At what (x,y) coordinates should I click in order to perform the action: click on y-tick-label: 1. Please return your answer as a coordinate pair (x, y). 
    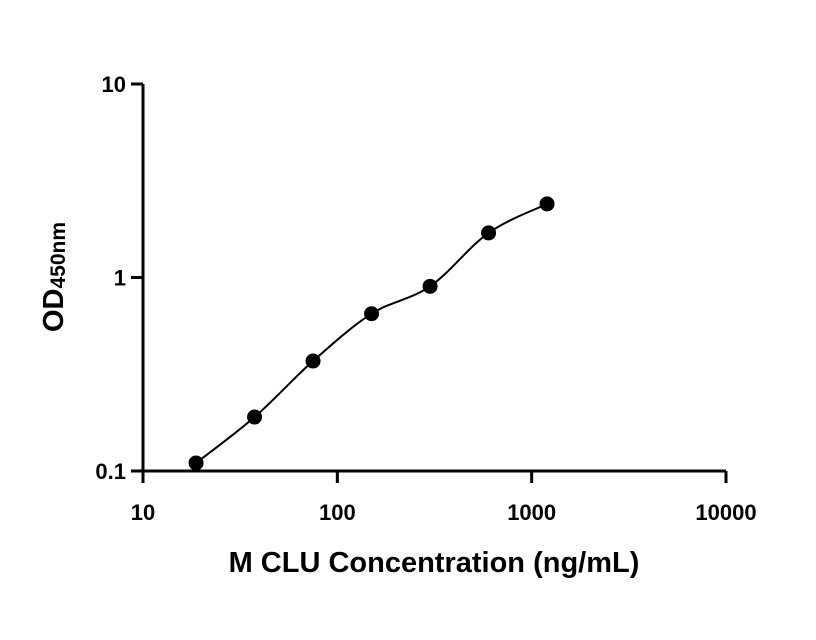
    Looking at the image, I should click on (120, 278).